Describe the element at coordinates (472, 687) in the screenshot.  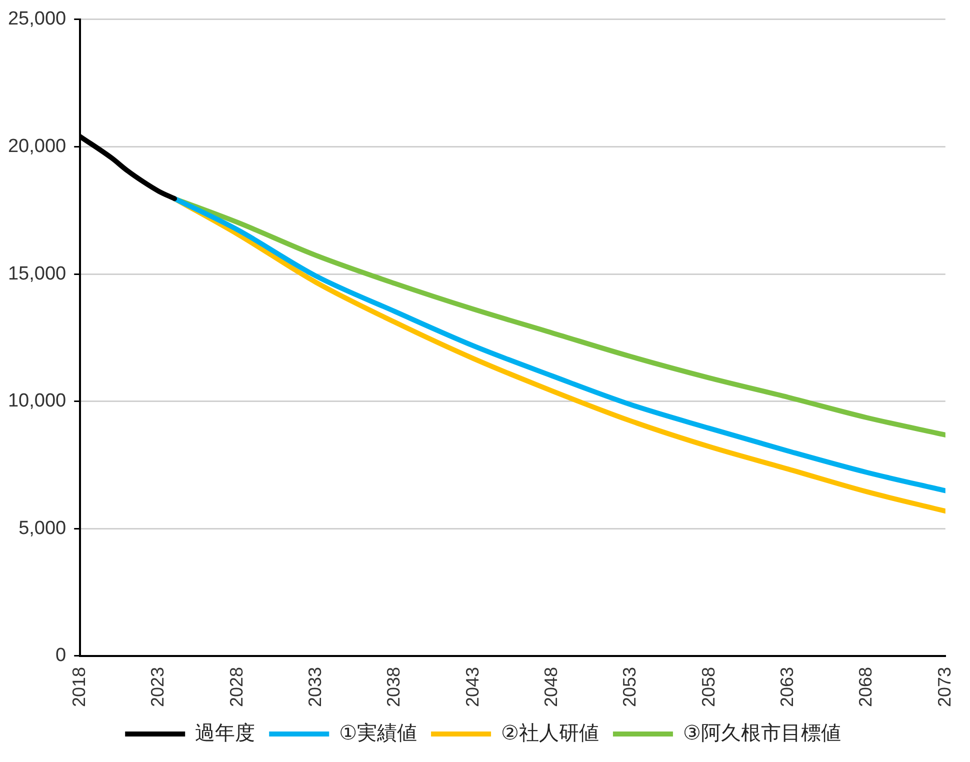
I see `x-tick-label: 2043` at that location.